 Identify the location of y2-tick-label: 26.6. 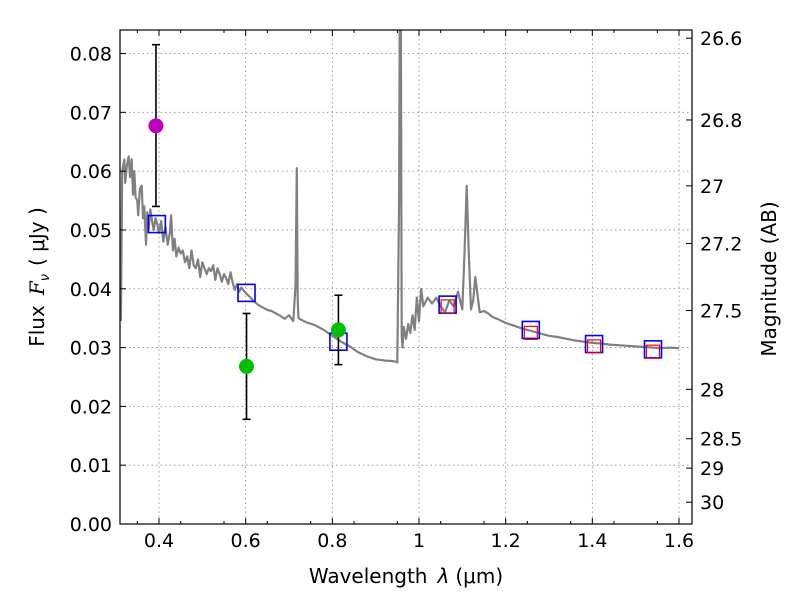
(721, 39).